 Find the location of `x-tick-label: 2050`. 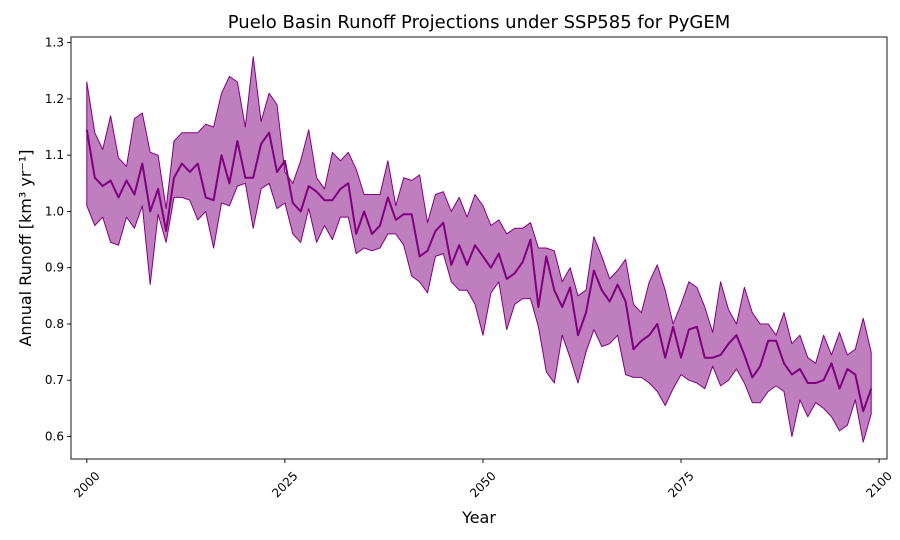

x-tick-label: 2050 is located at coordinates (482, 484).